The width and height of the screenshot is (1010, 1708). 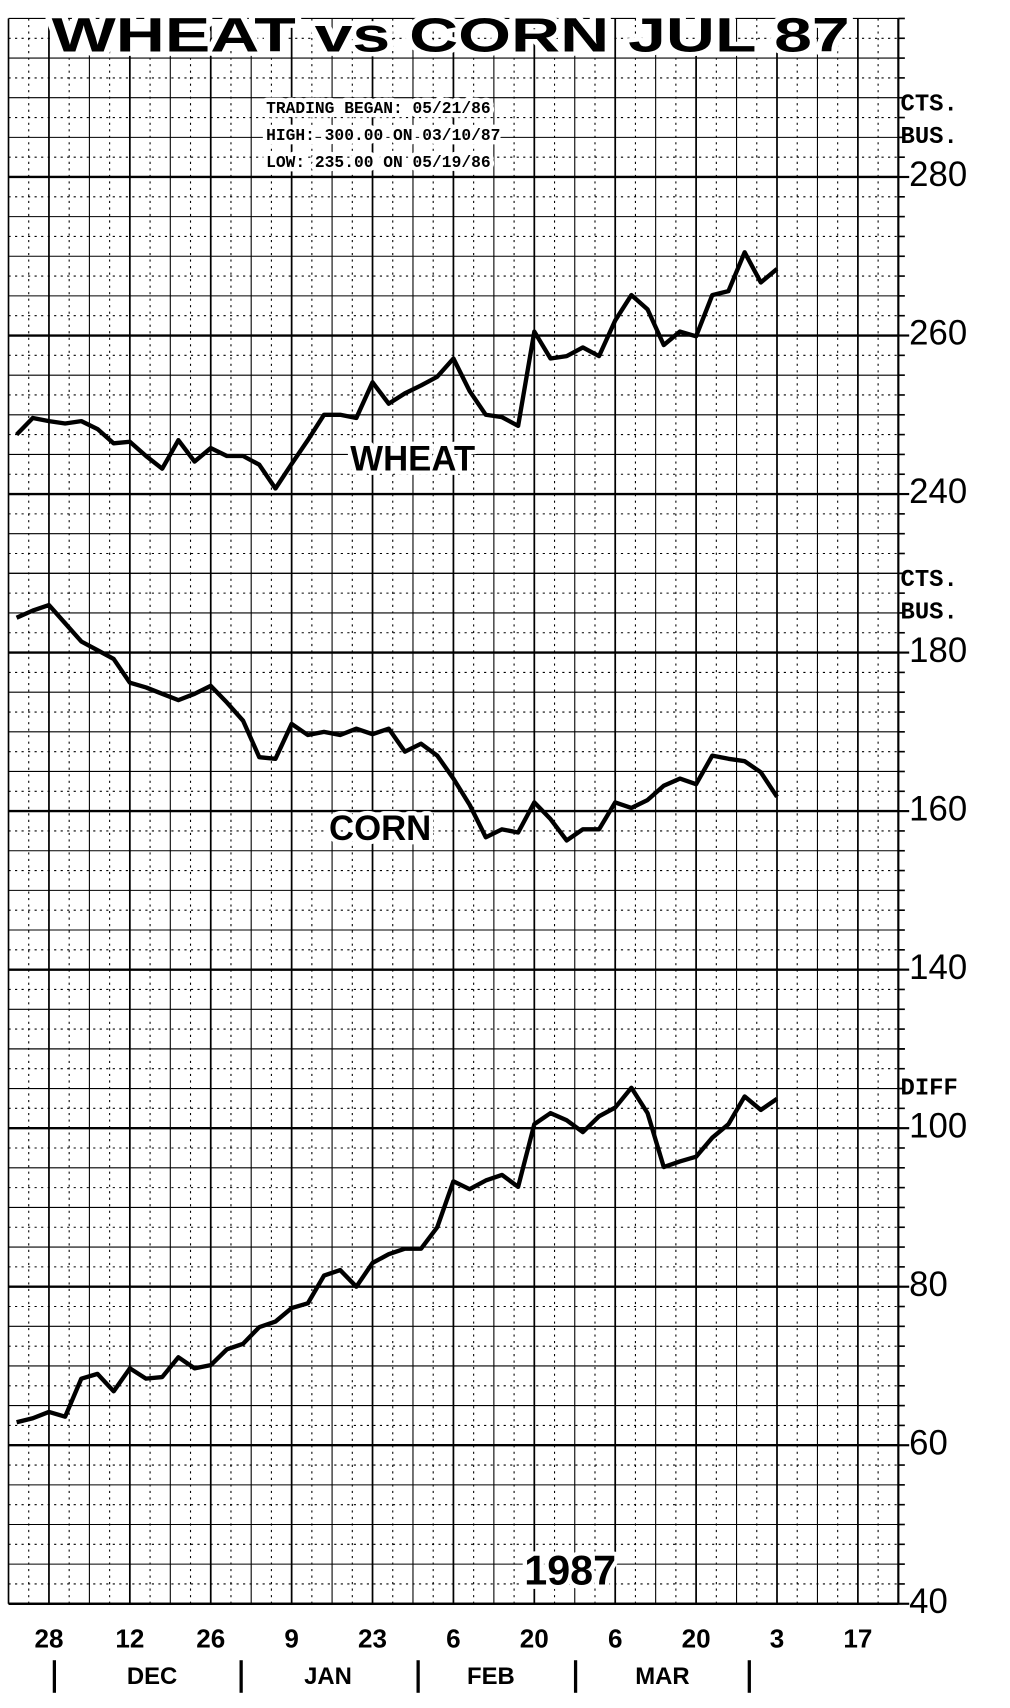 I want to click on month-label: FEB, so click(x=491, y=1676).